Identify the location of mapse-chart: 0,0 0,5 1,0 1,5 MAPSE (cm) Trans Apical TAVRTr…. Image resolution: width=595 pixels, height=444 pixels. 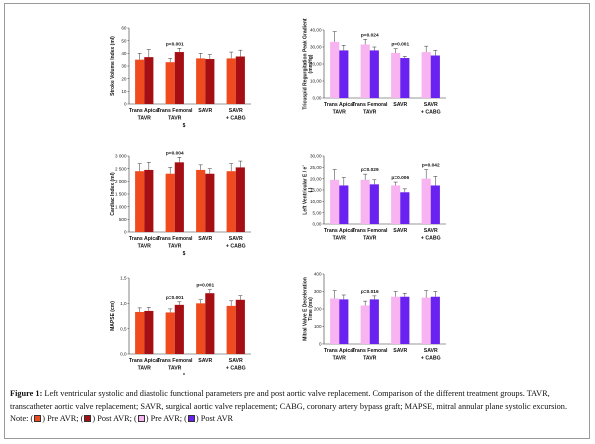
(180, 327).